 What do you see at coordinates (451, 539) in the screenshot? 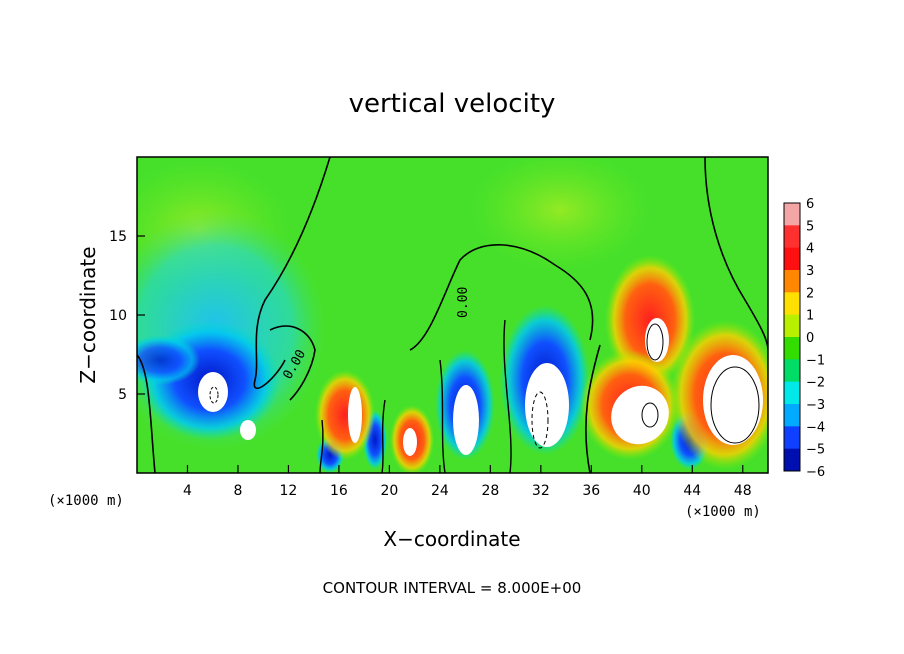
I see `x-axis-label: X−coordinate` at bounding box center [451, 539].